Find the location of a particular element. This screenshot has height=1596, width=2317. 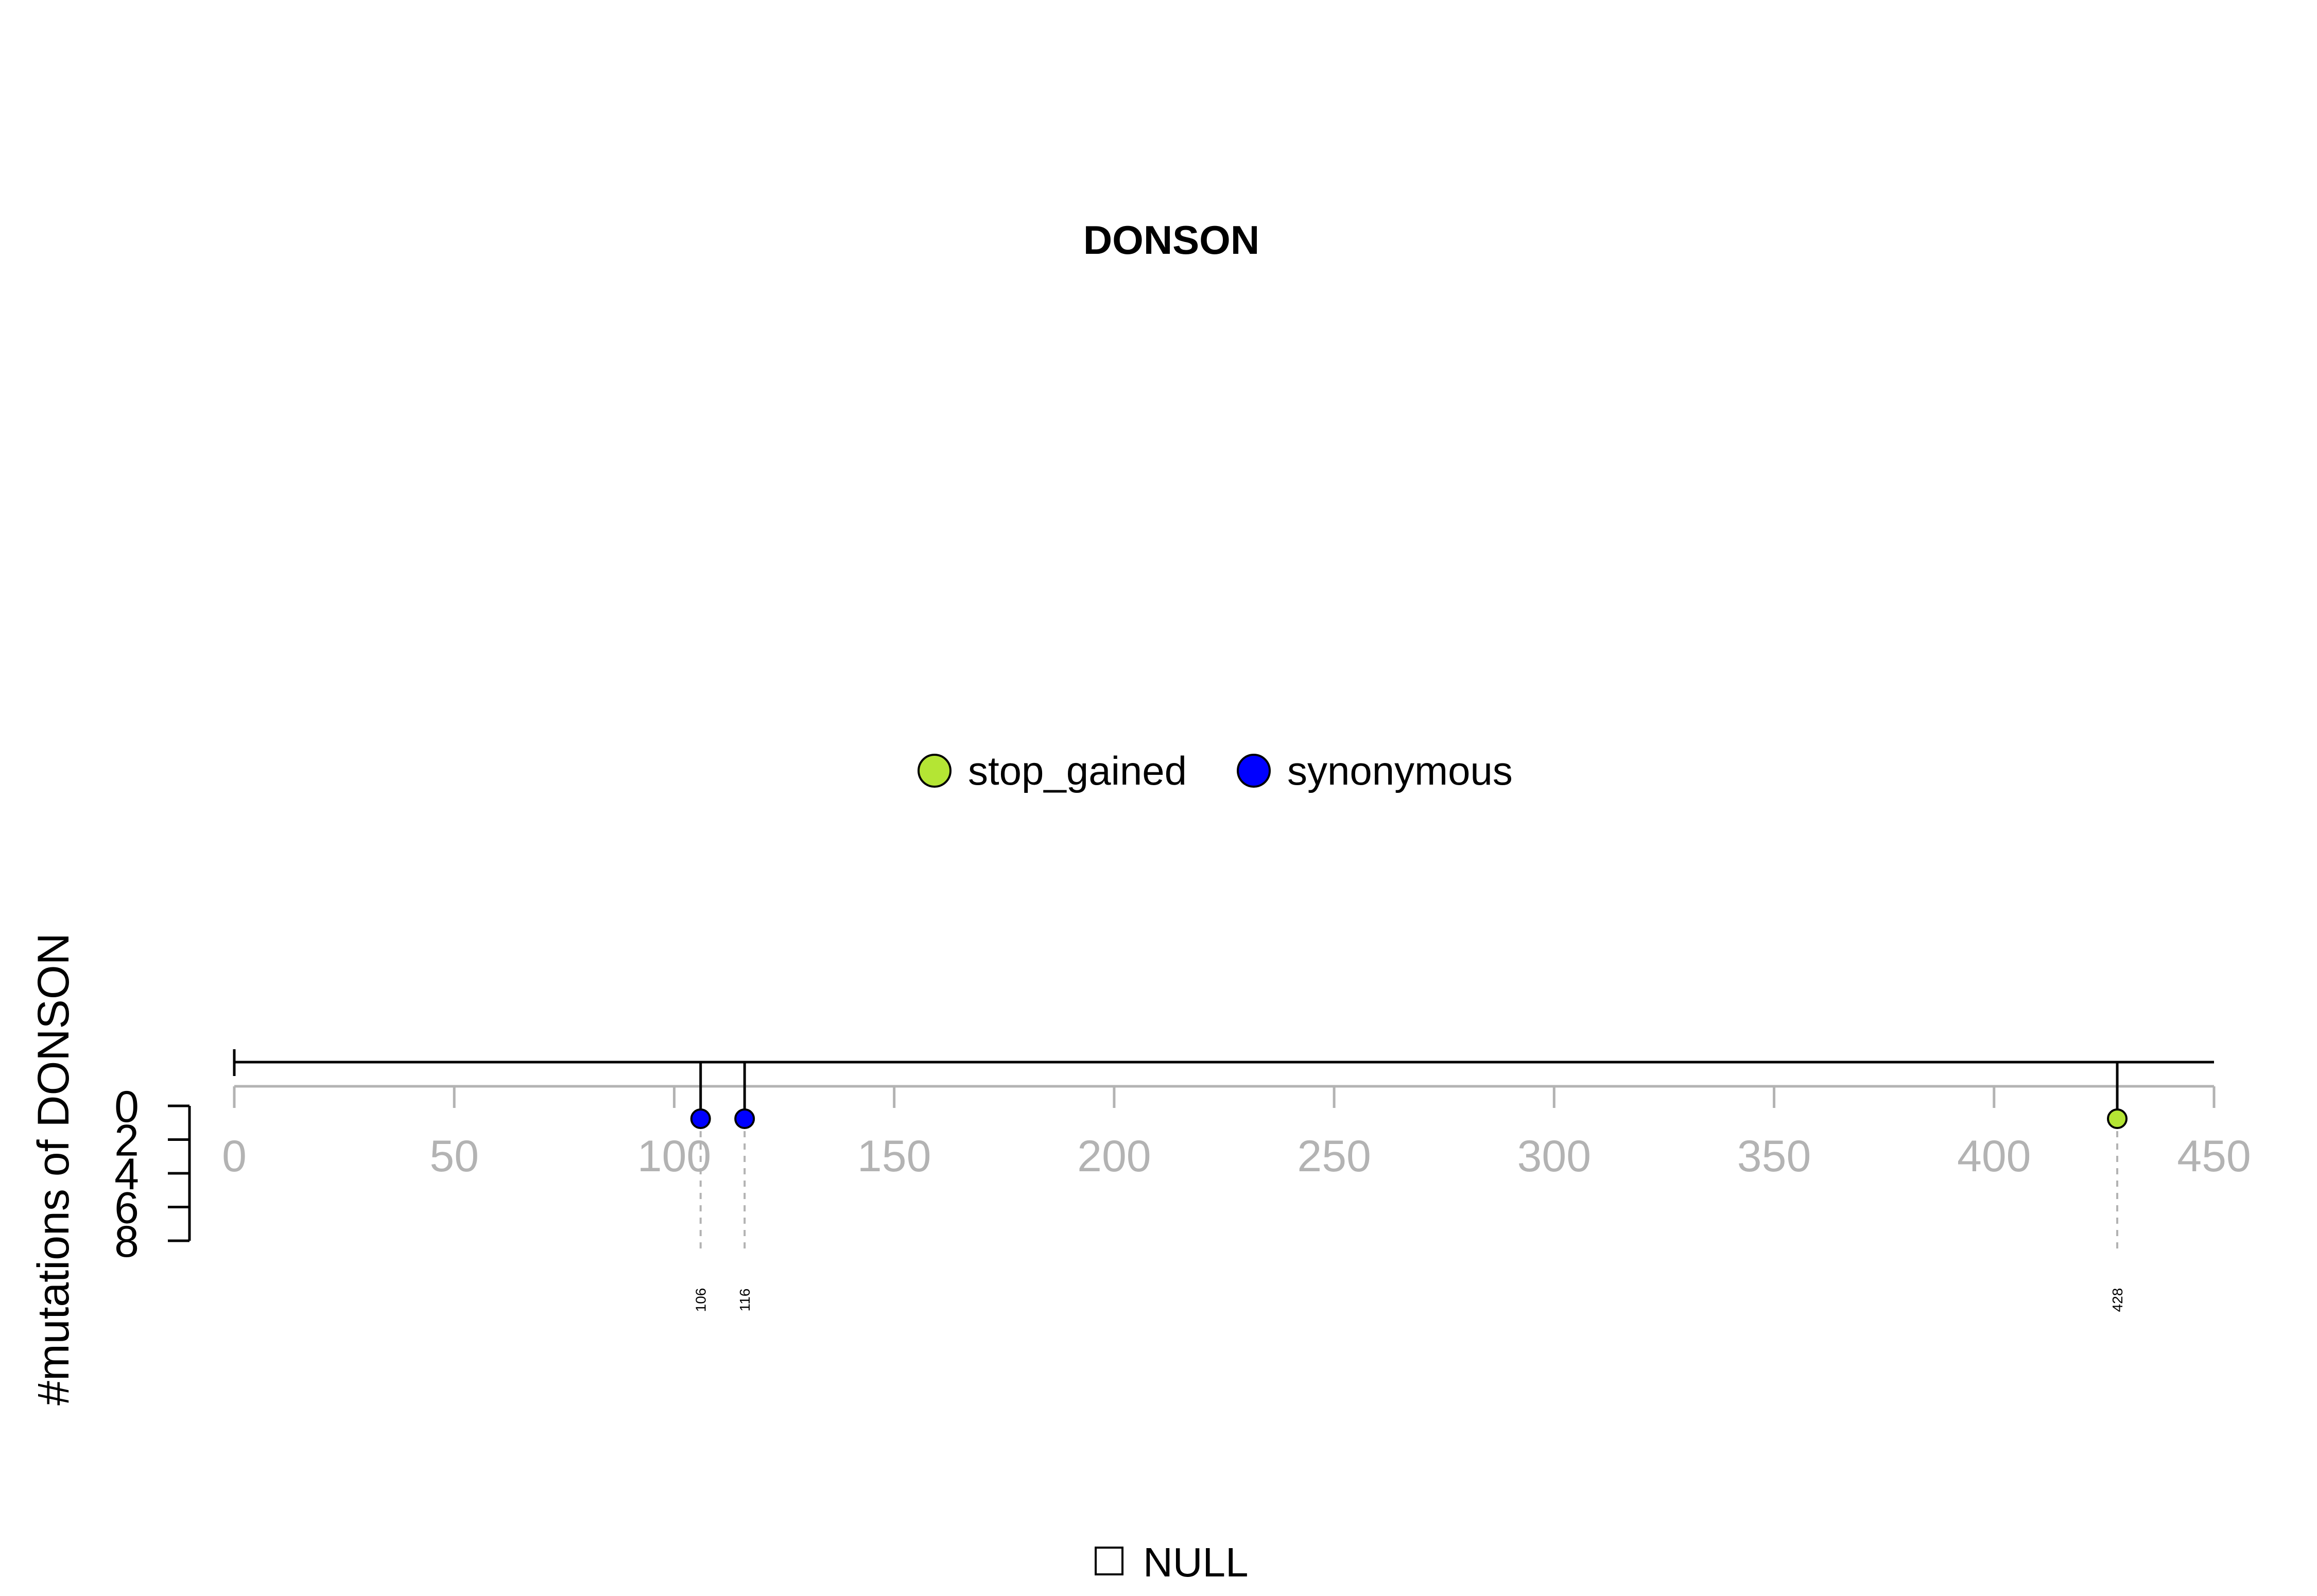

x-tick-label: 250 is located at coordinates (1334, 1157).